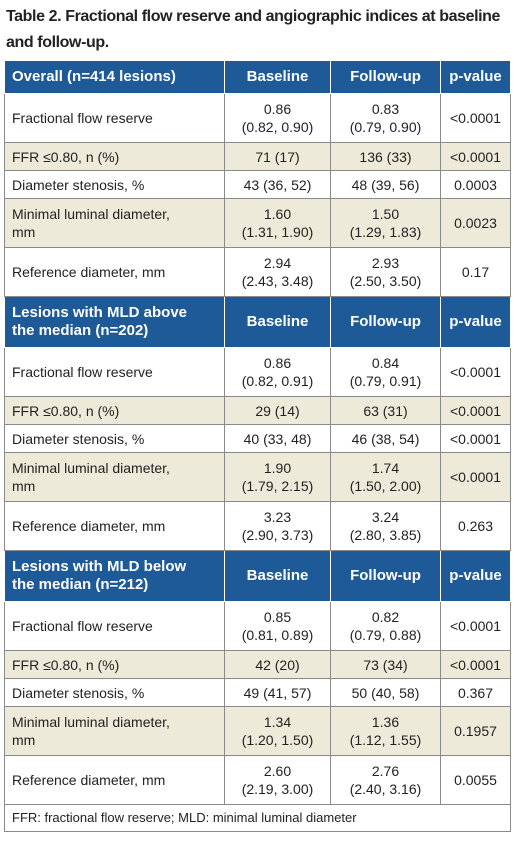 Image resolution: width=514 pixels, height=843 pixels. I want to click on value-cell: 0.83 (0.79, 0.90), so click(385, 118).